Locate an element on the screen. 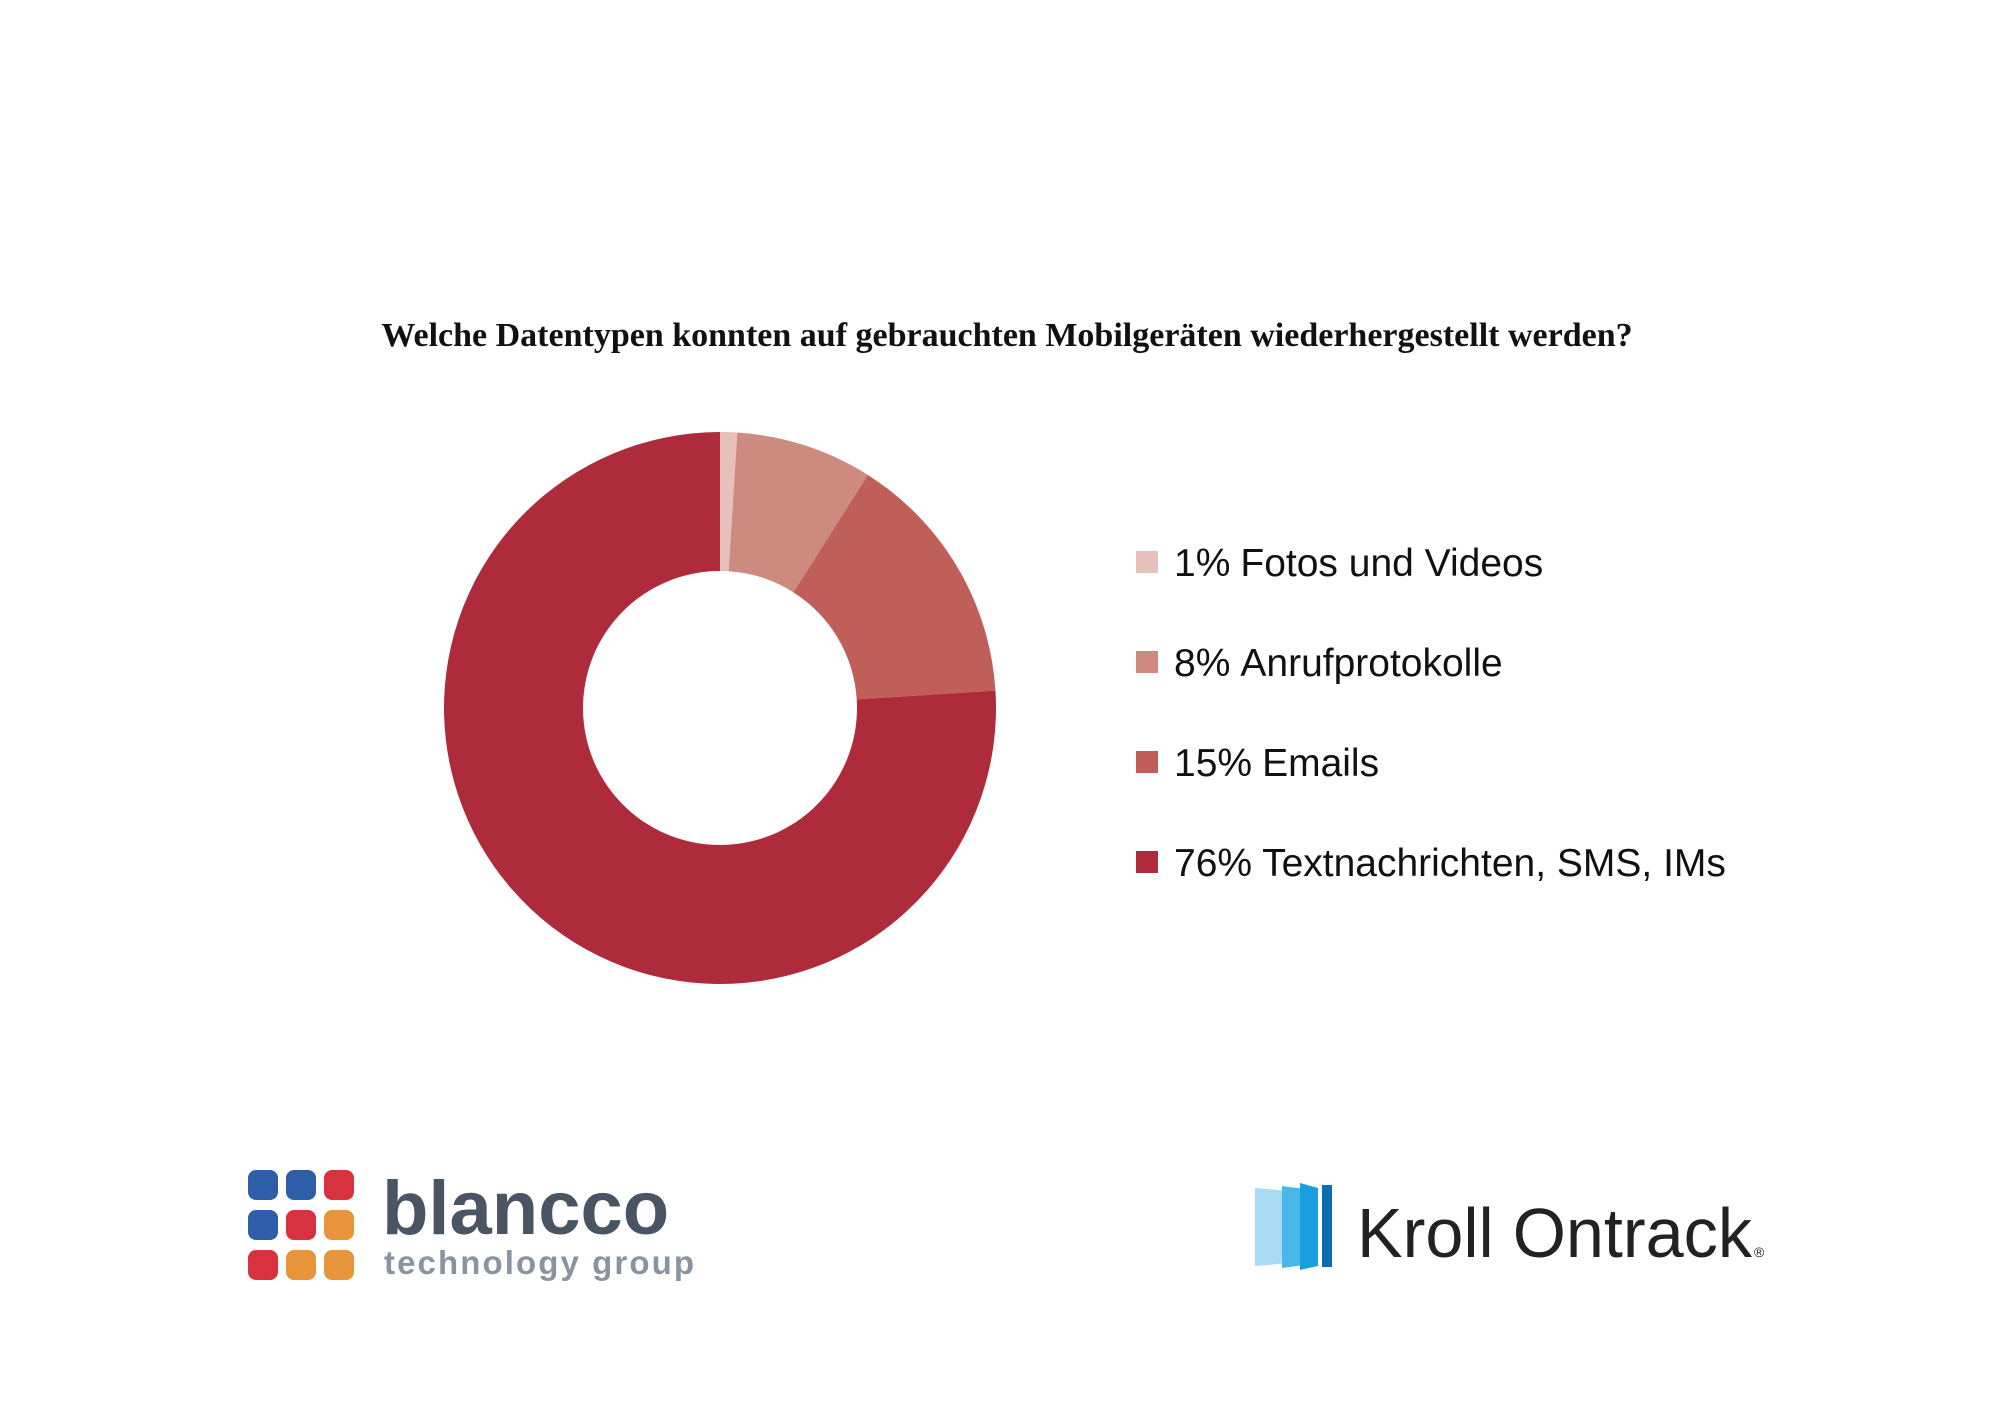 The image size is (2000, 1410). legend-category: Fotos und Videos is located at coordinates (1391, 563).